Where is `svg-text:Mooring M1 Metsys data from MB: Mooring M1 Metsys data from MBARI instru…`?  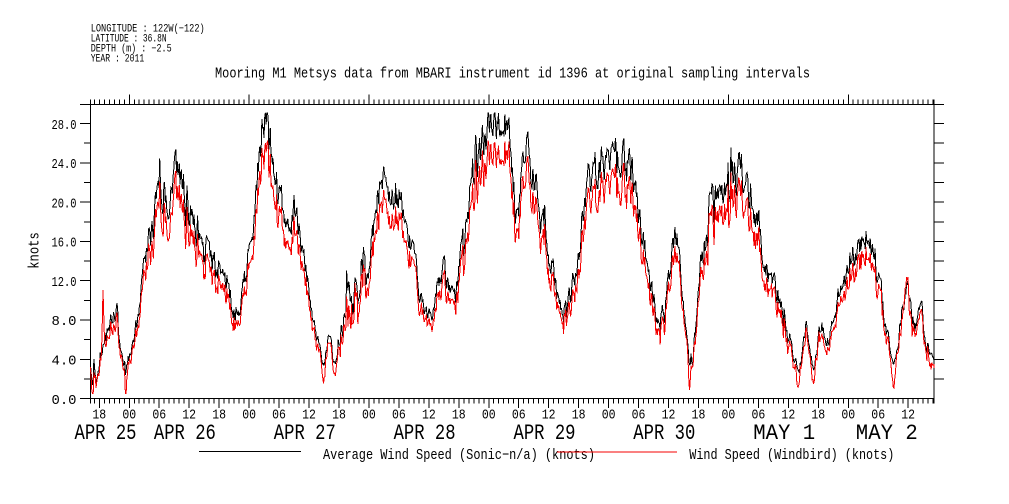
svg-text:Mooring M1 Metsys data from MB: Mooring M1 Metsys data from MBARI instru… is located at coordinates (512, 74).